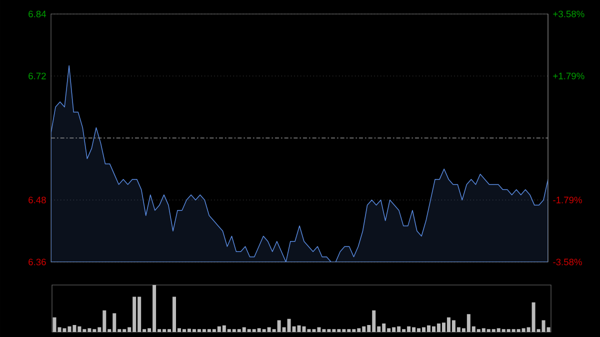 This screenshot has height=337, width=600. I want to click on y-tick-label: 6.84, so click(37, 14).